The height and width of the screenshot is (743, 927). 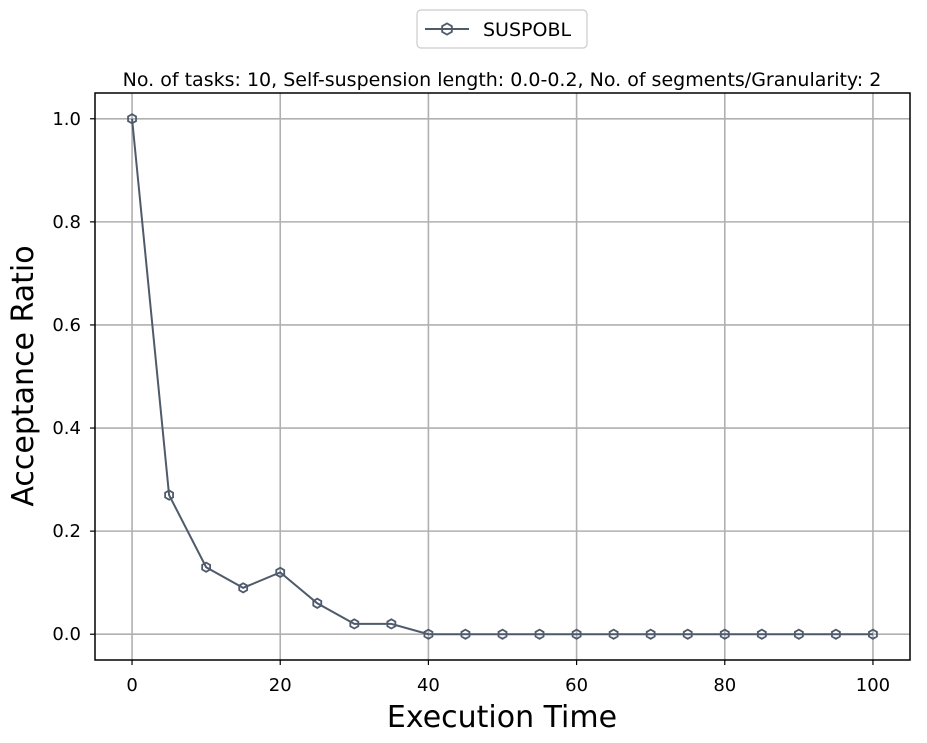 What do you see at coordinates (428, 685) in the screenshot?
I see `x-tick-label: 40` at bounding box center [428, 685].